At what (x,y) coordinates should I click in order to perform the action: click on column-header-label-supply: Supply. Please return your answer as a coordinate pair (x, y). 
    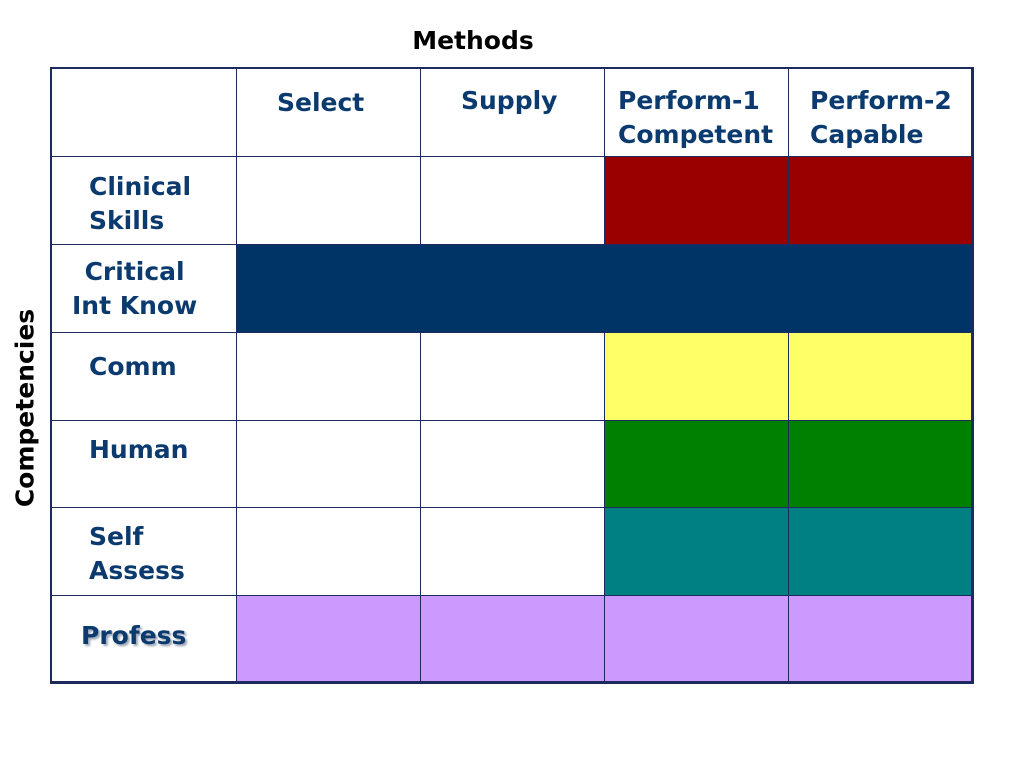
    Looking at the image, I should click on (509, 100).